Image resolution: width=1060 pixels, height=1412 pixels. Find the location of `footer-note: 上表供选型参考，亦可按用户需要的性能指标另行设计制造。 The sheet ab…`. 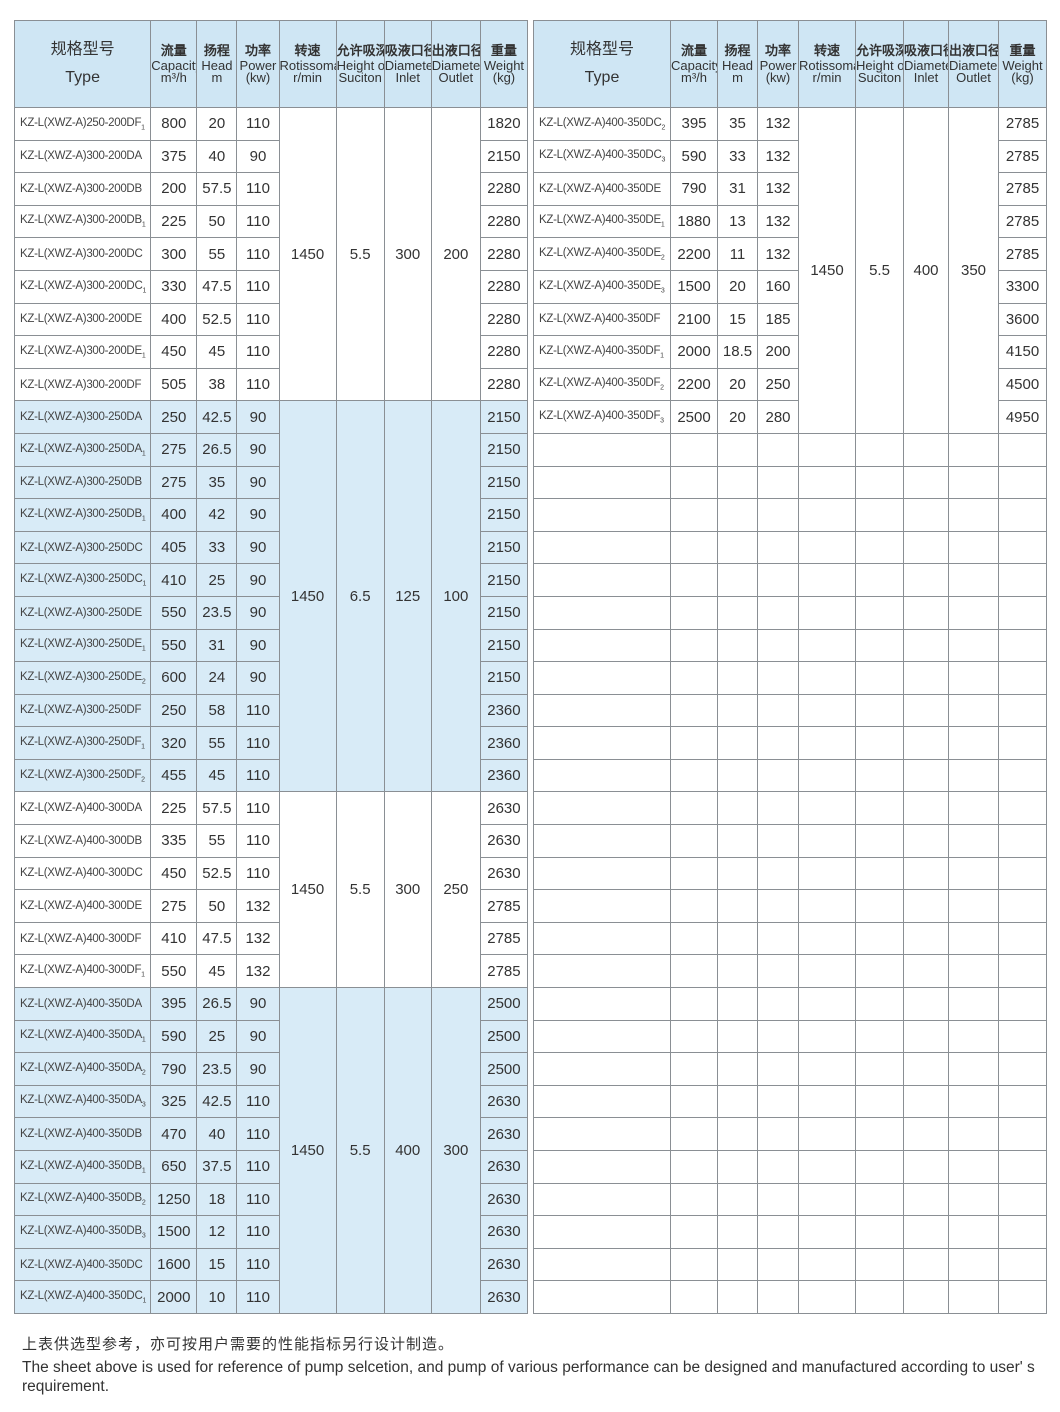

footer-note: 上表供选型参考，亦可按用户需要的性能指标另行设计制造。 The sheet ab… is located at coordinates (532, 1364).